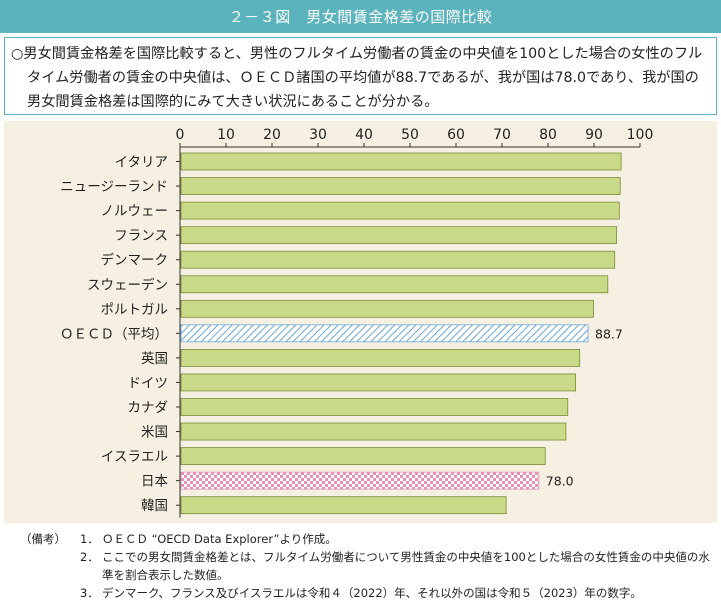 The height and width of the screenshot is (615, 721). Describe the element at coordinates (114, 334) in the screenshot. I see `category-label: ＯＥＣＤ（平均）` at that location.